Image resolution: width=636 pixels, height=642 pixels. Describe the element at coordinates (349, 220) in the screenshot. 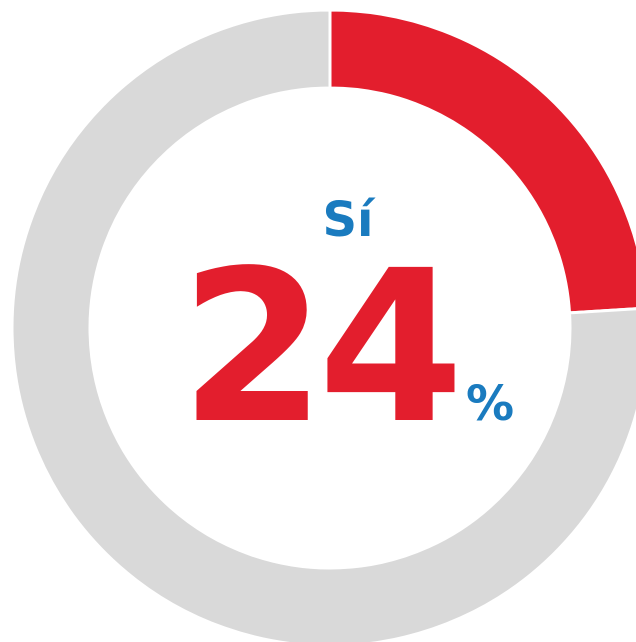

I see `center-category: Sí` at that location.